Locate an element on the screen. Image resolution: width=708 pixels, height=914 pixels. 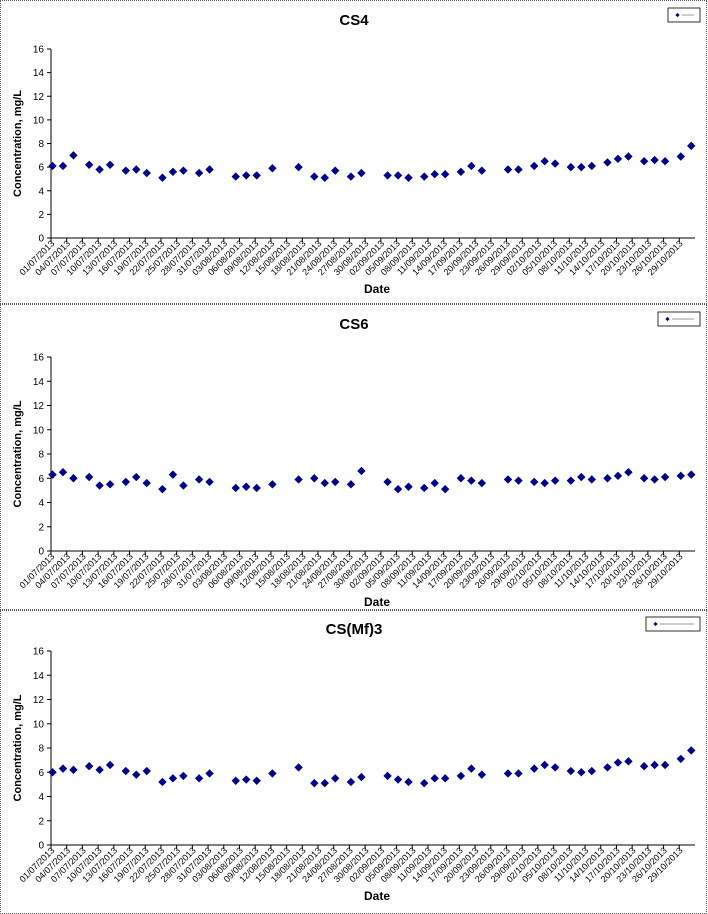
y-tick-label: 8 is located at coordinates (41, 749).